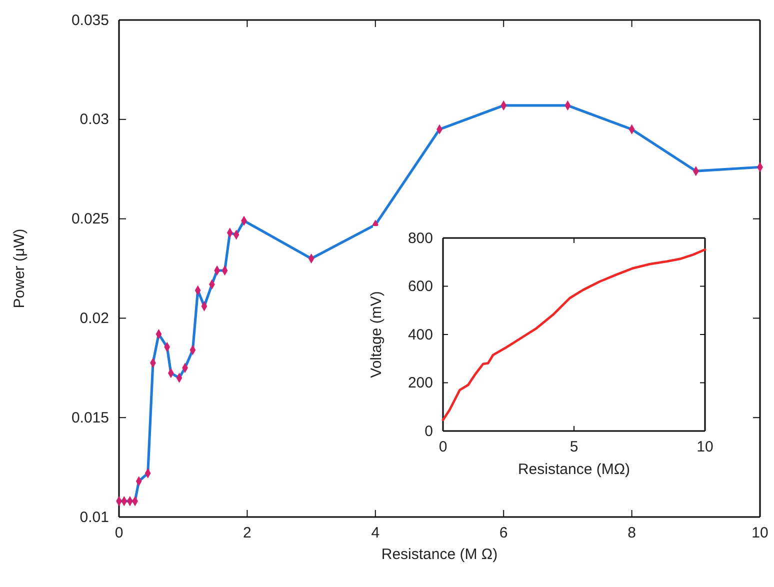 This screenshot has height=587, width=774. What do you see at coordinates (420, 335) in the screenshot?
I see `y-tick-label: 400` at bounding box center [420, 335].